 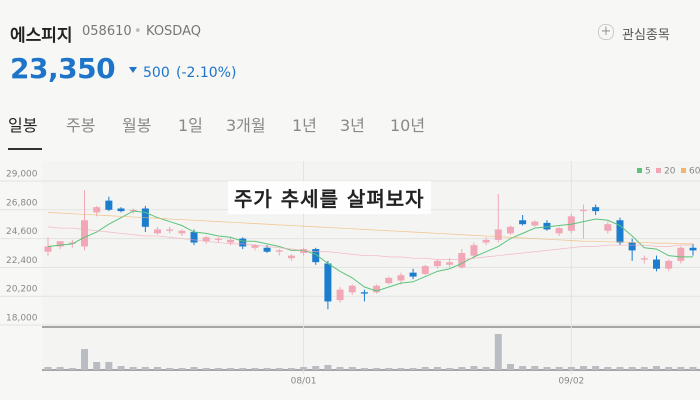 What do you see at coordinates (22, 261) in the screenshot?
I see `y-tick-label: 22,400` at bounding box center [22, 261].